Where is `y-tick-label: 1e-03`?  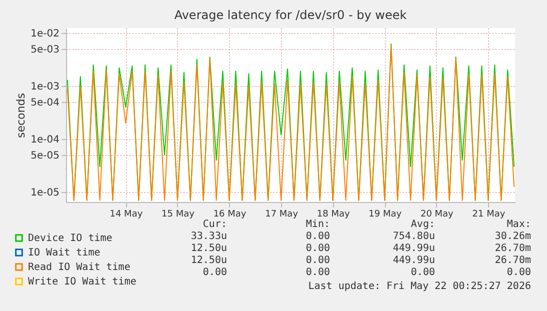
y-tick-label: 1e-03 is located at coordinates (45, 86).